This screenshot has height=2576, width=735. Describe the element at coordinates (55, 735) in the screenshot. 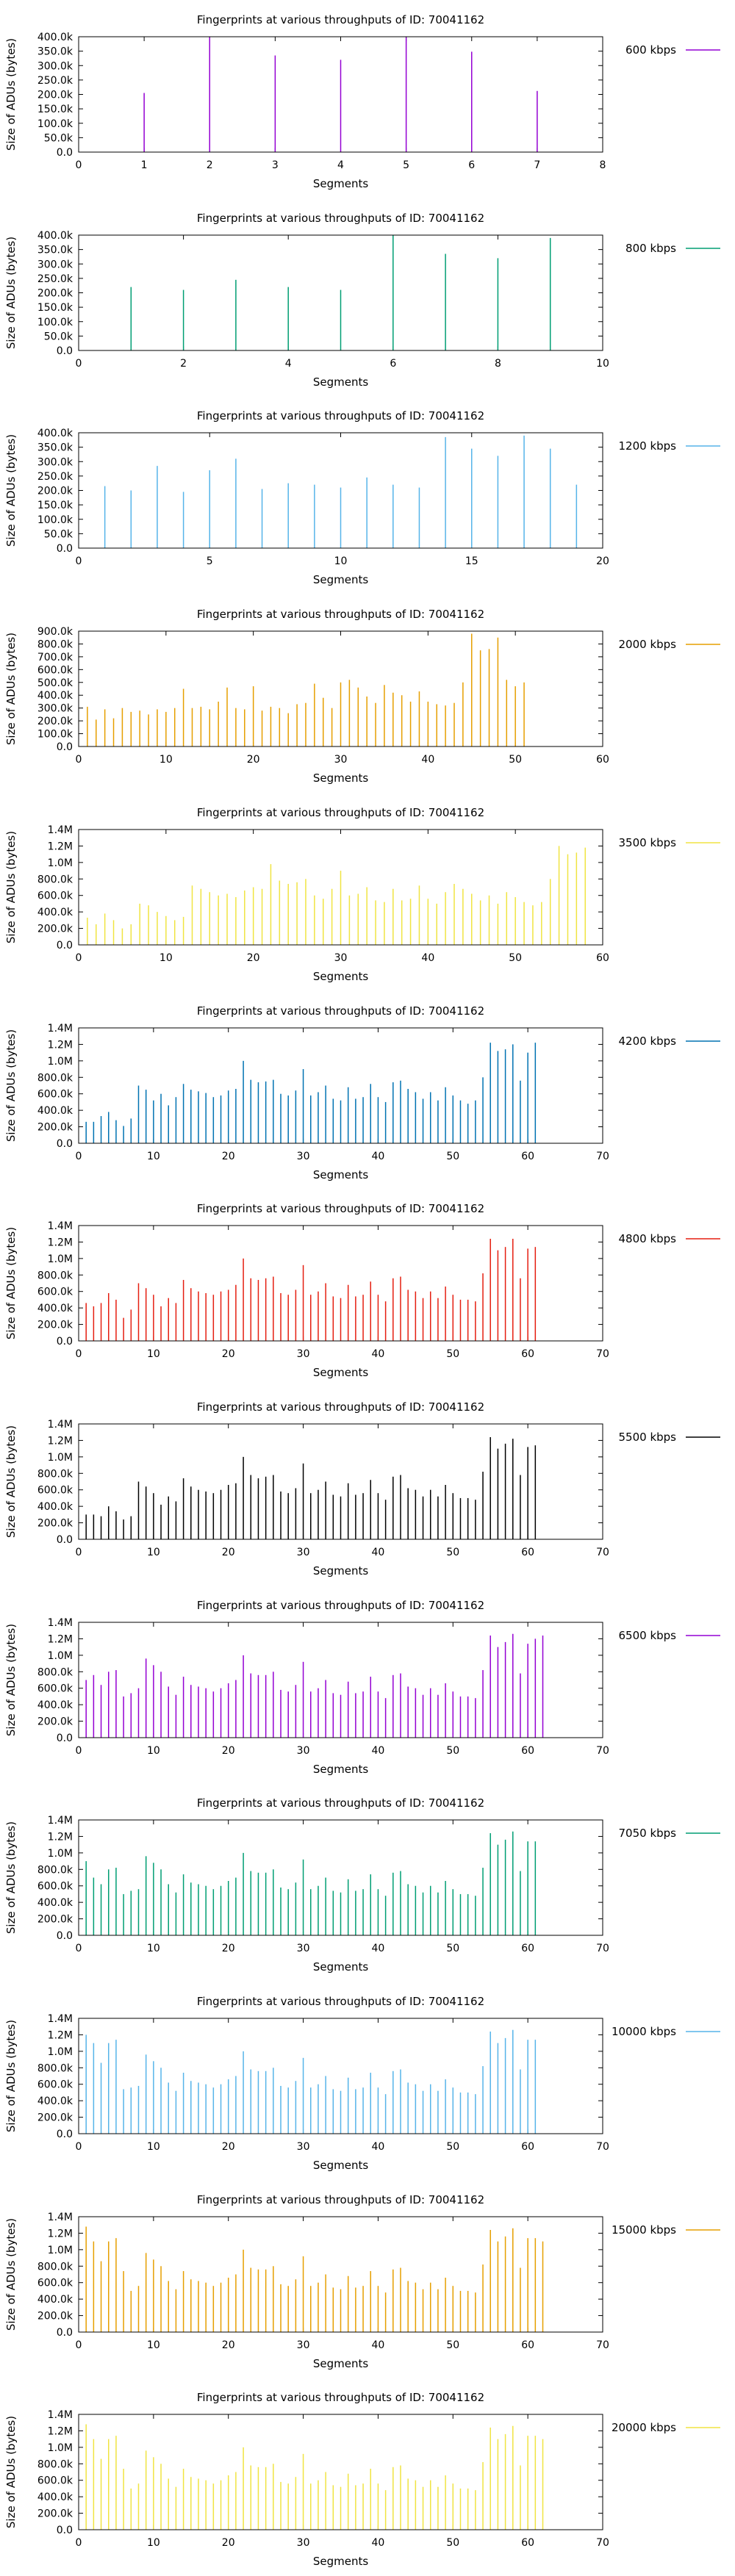

I see `y-tick-label: 100.0k` at that location.